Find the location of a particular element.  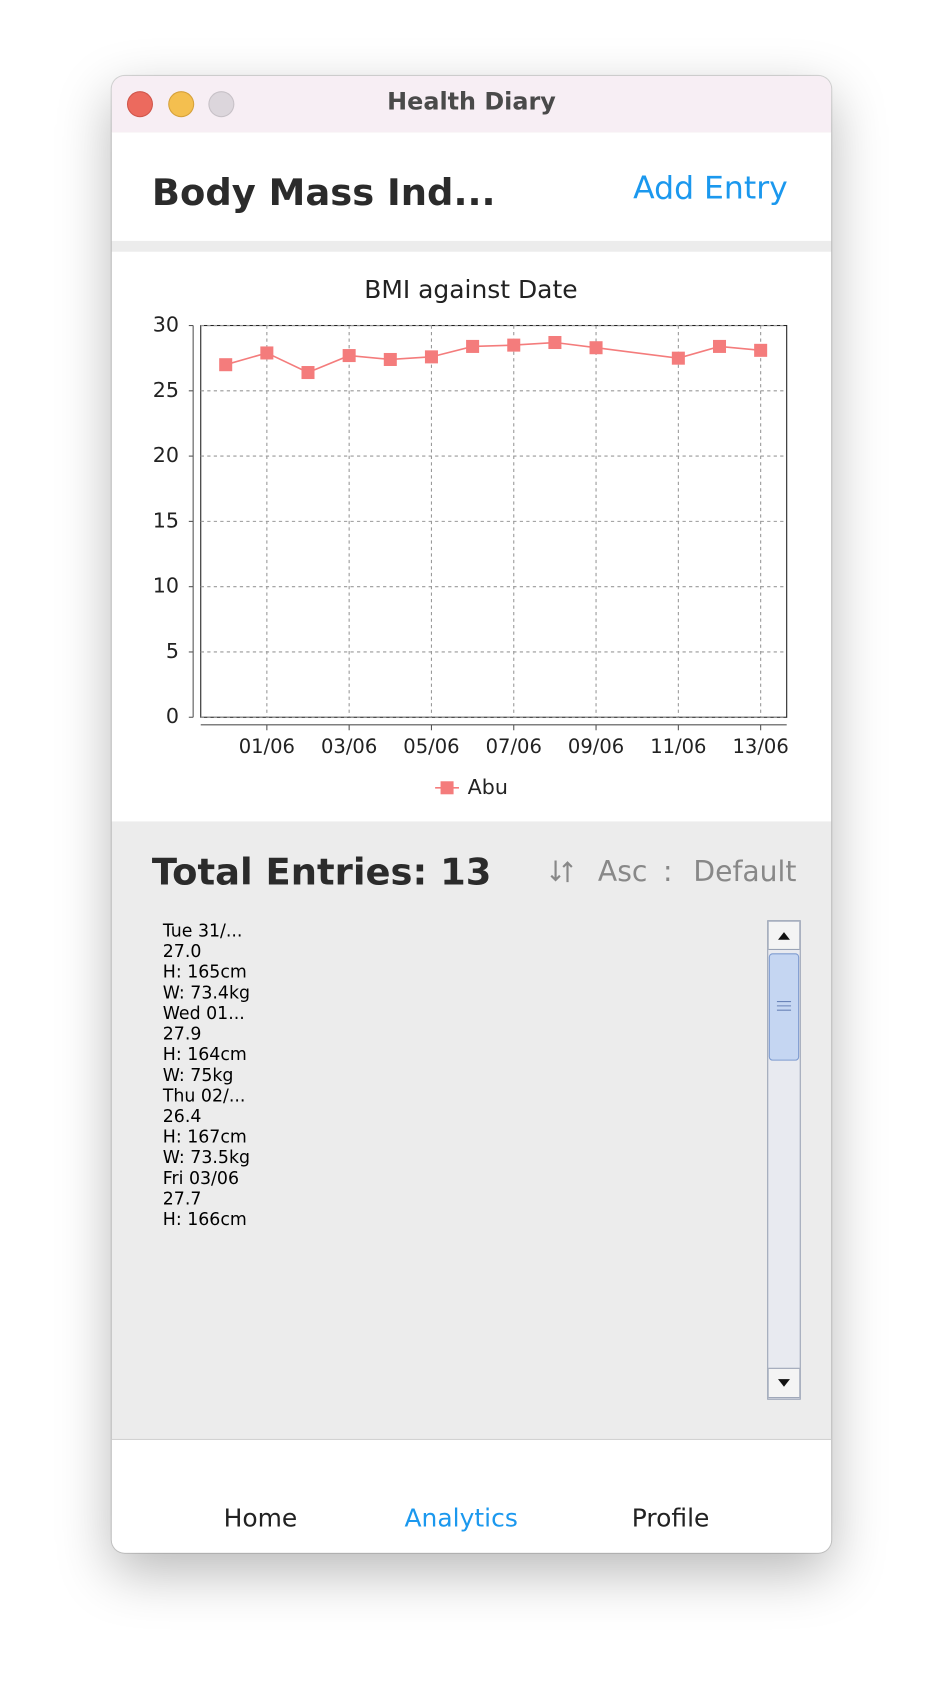

entry-bmi: 27.7 is located at coordinates (182, 1198).